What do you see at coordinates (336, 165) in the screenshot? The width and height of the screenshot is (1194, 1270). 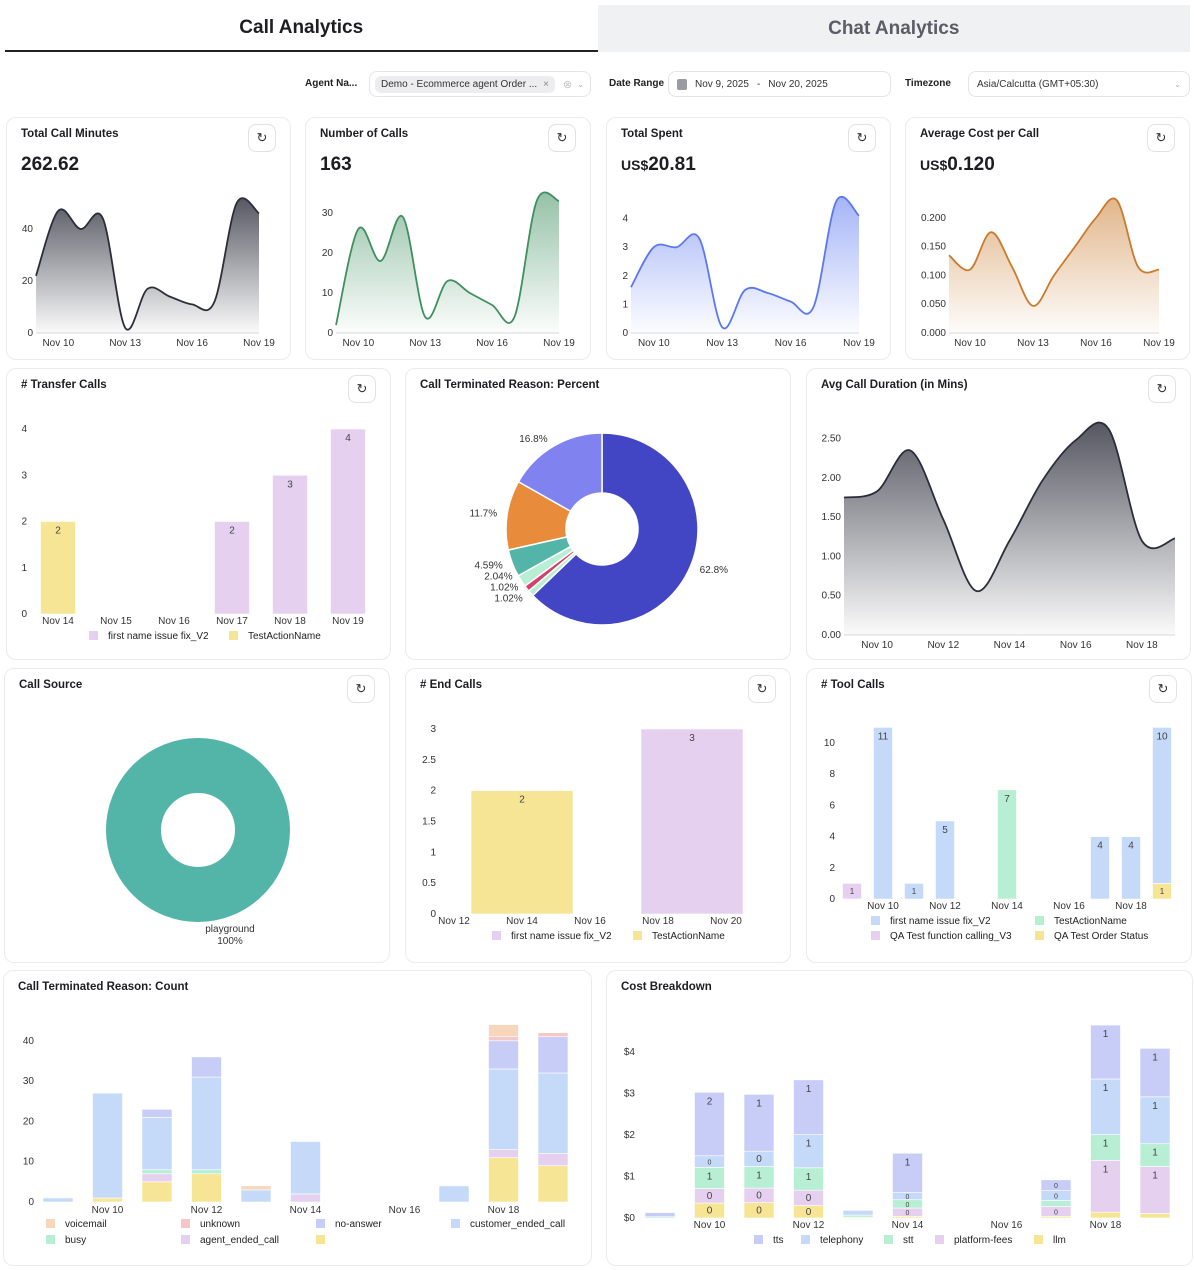 I see `kpi-value: 163` at bounding box center [336, 165].